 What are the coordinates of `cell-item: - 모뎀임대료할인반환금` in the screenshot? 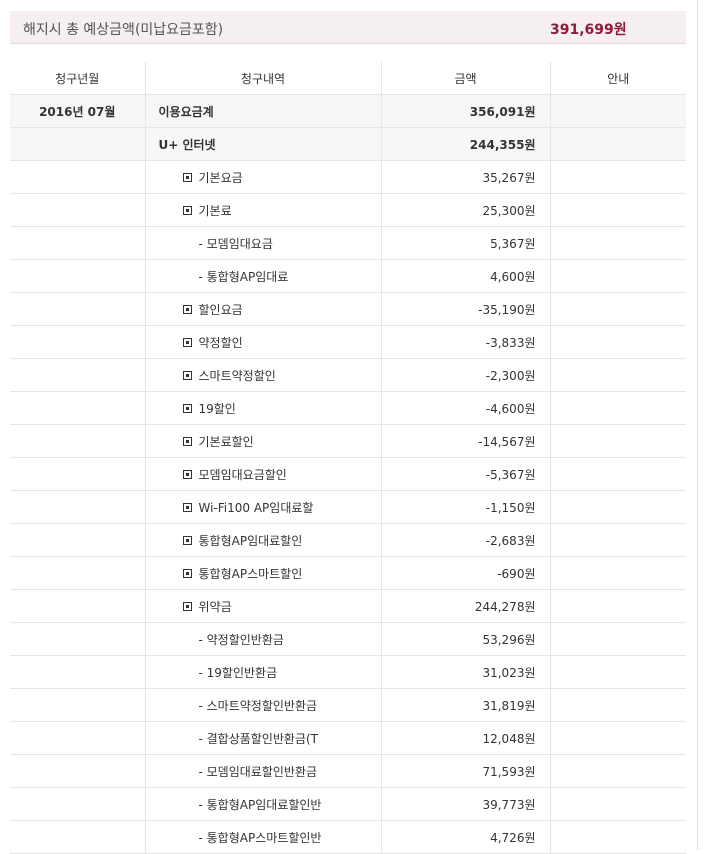 It's located at (262, 771).